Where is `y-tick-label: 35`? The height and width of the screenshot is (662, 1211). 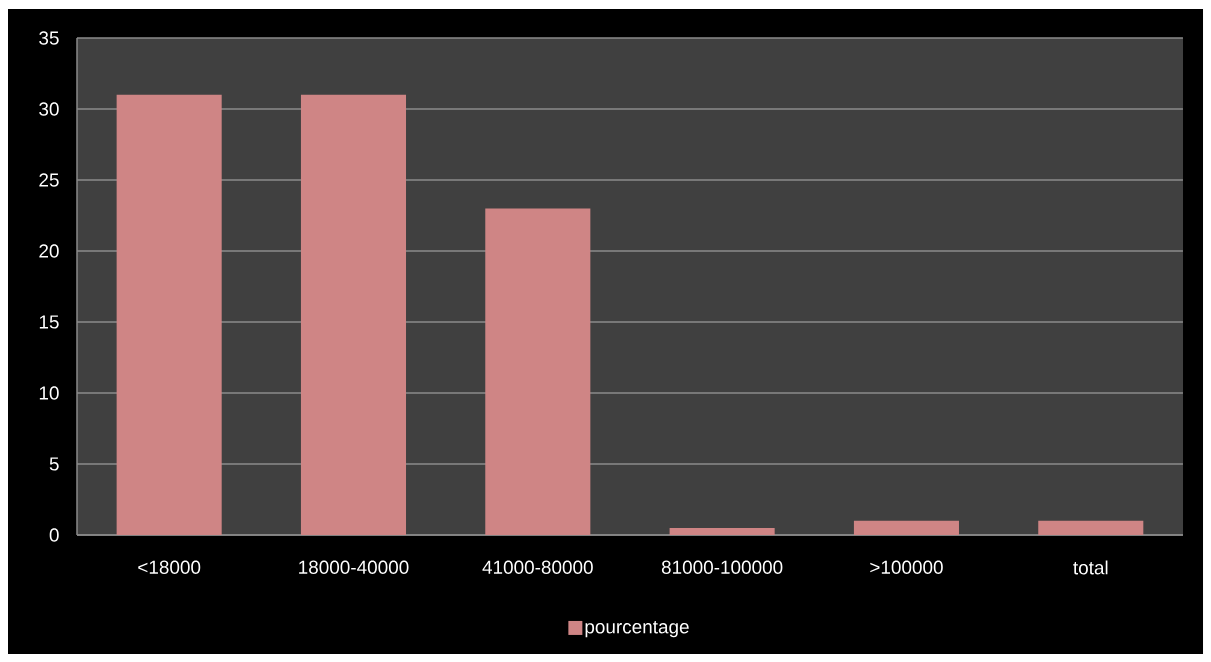
y-tick-label: 35 is located at coordinates (49, 38).